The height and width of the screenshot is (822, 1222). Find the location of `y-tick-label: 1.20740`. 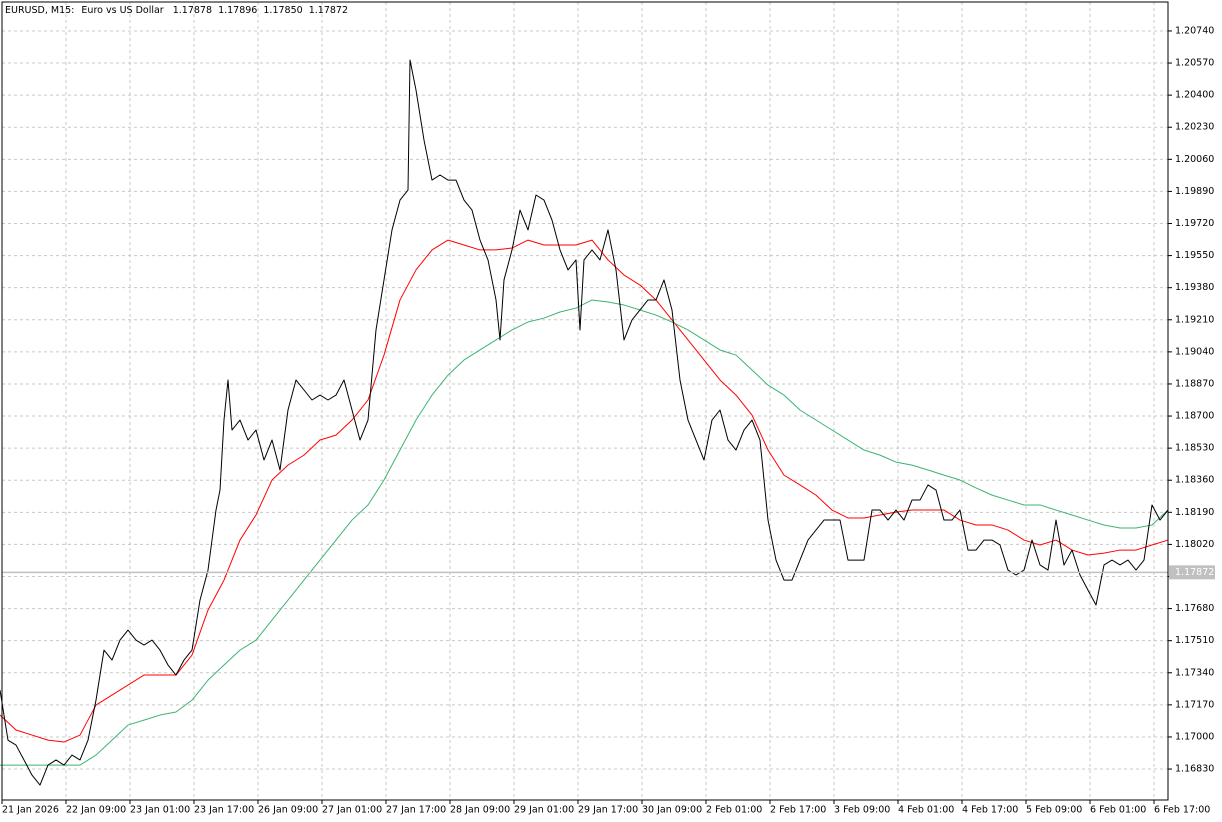

y-tick-label: 1.20740 is located at coordinates (1194, 30).